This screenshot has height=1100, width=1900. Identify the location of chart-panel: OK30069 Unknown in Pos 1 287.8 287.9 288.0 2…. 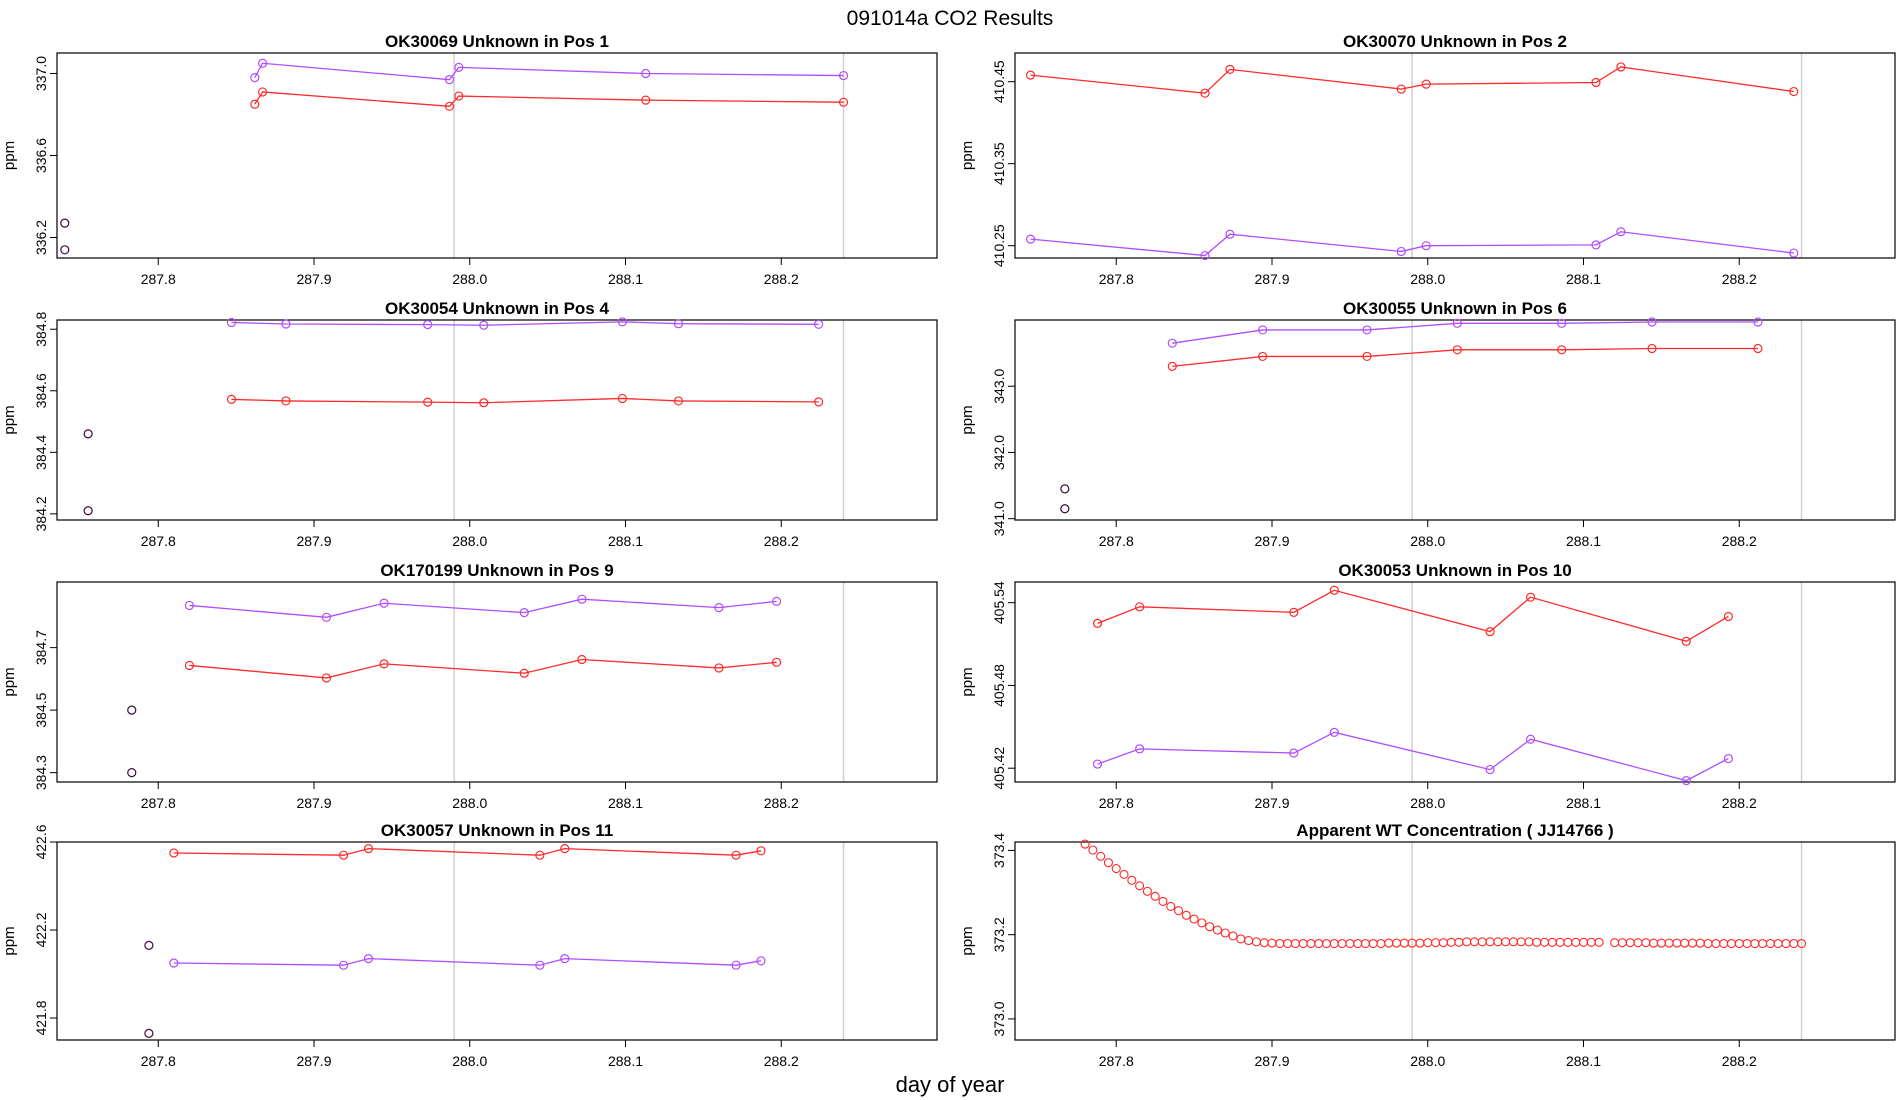
(469, 159).